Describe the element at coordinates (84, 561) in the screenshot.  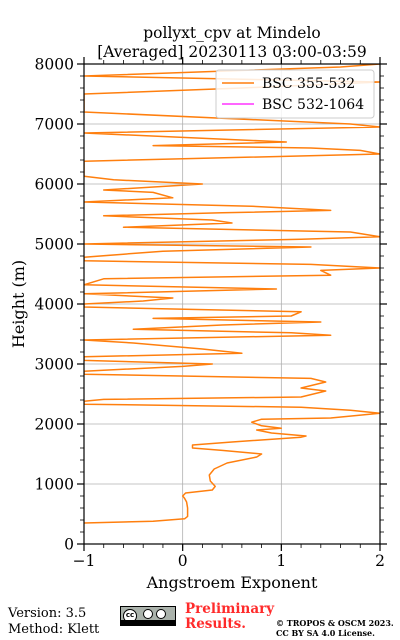
I see `x-tick-label: −1` at that location.